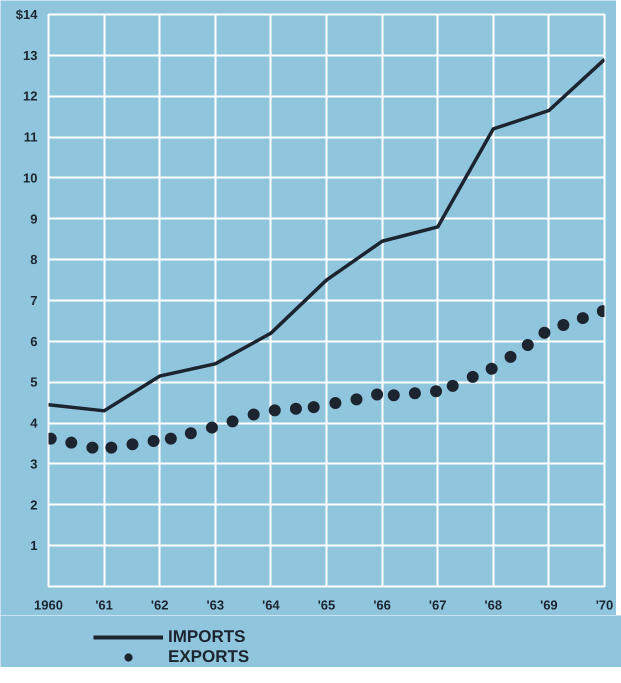 Image resolution: width=621 pixels, height=683 pixels. What do you see at coordinates (34, 423) in the screenshot?
I see `y-tick-label: 4` at bounding box center [34, 423].